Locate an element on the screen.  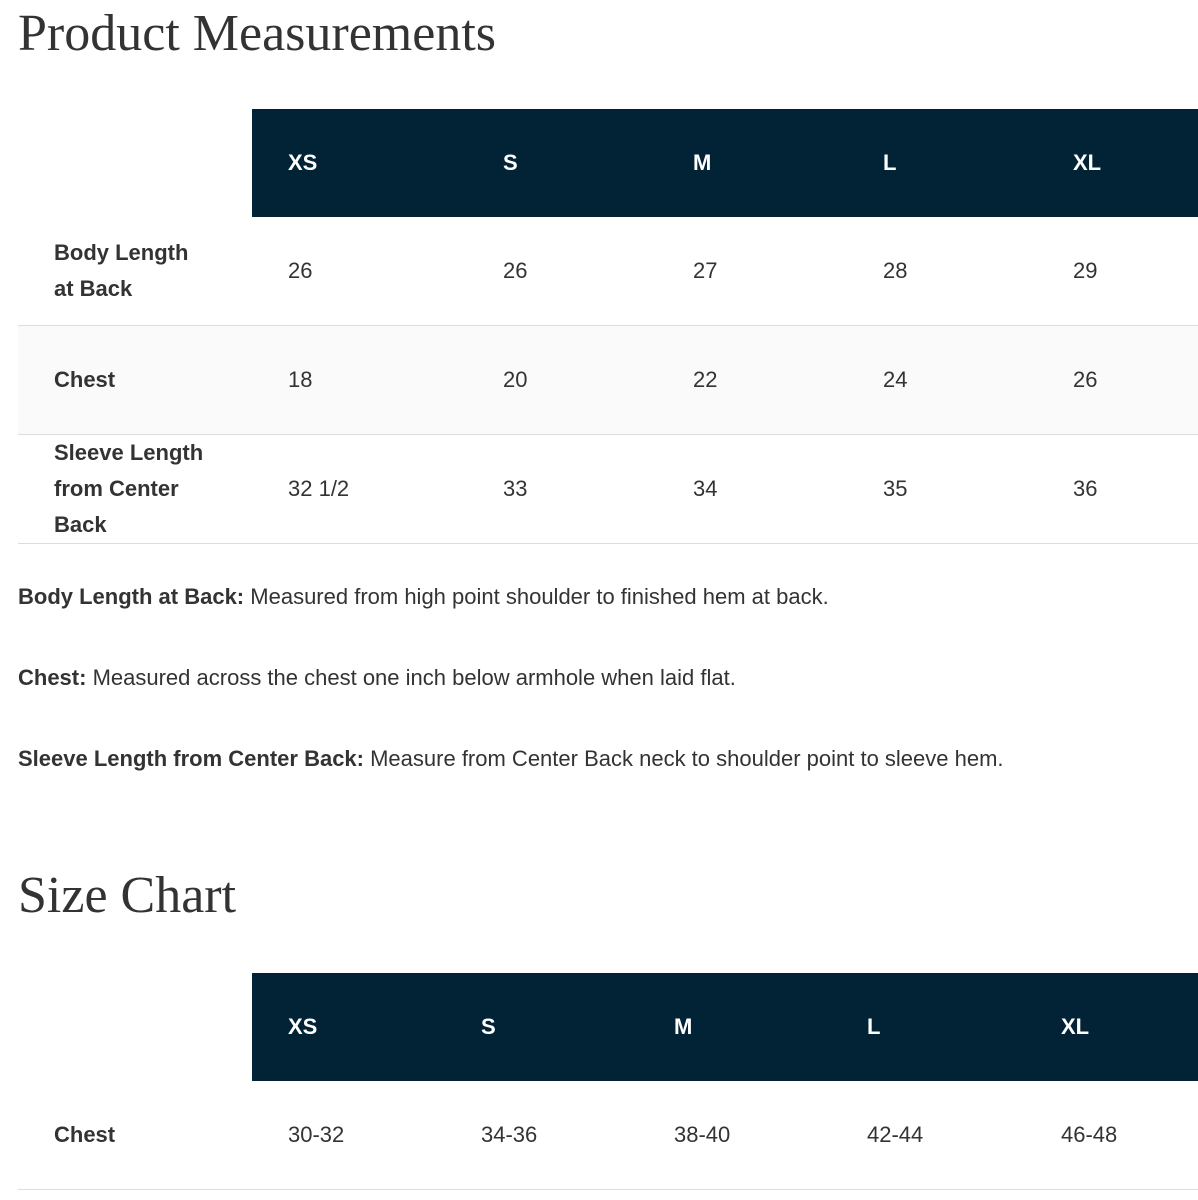
cell: 20 is located at coordinates (515, 379).